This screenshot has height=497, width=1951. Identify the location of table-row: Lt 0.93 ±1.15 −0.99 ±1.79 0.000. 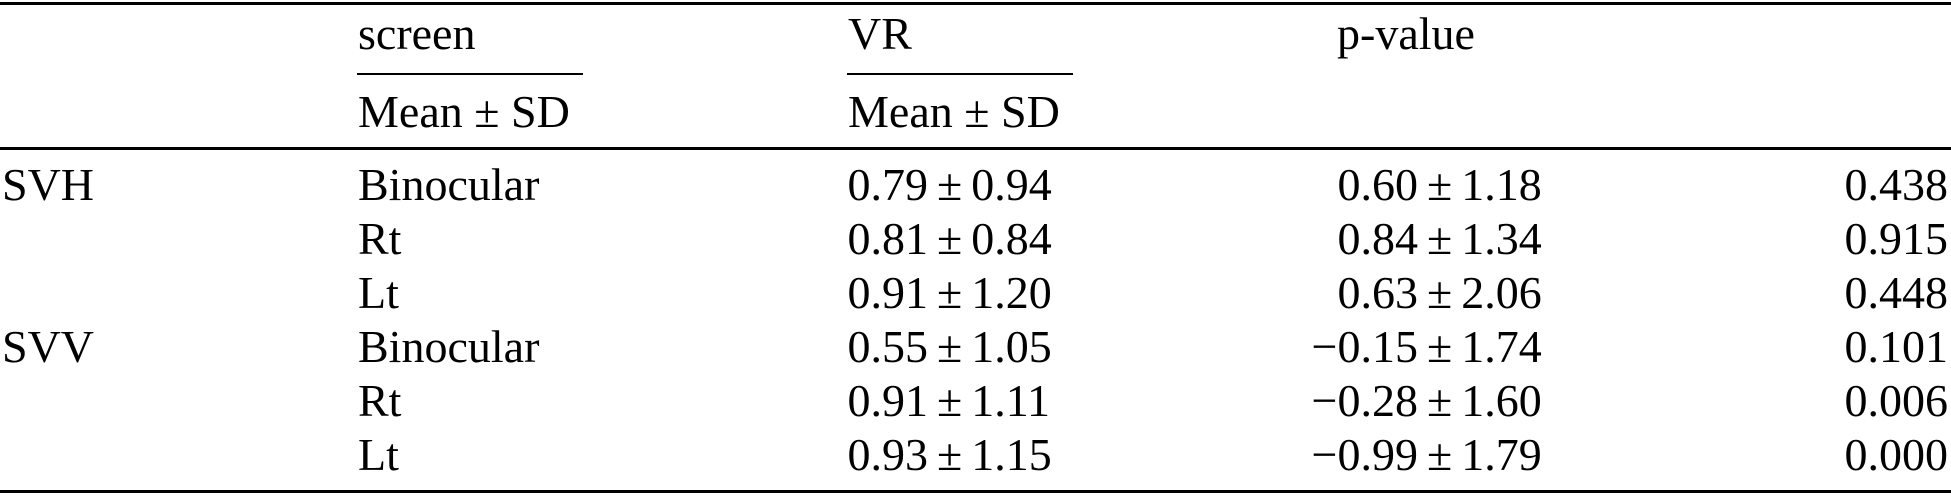
(975, 459).